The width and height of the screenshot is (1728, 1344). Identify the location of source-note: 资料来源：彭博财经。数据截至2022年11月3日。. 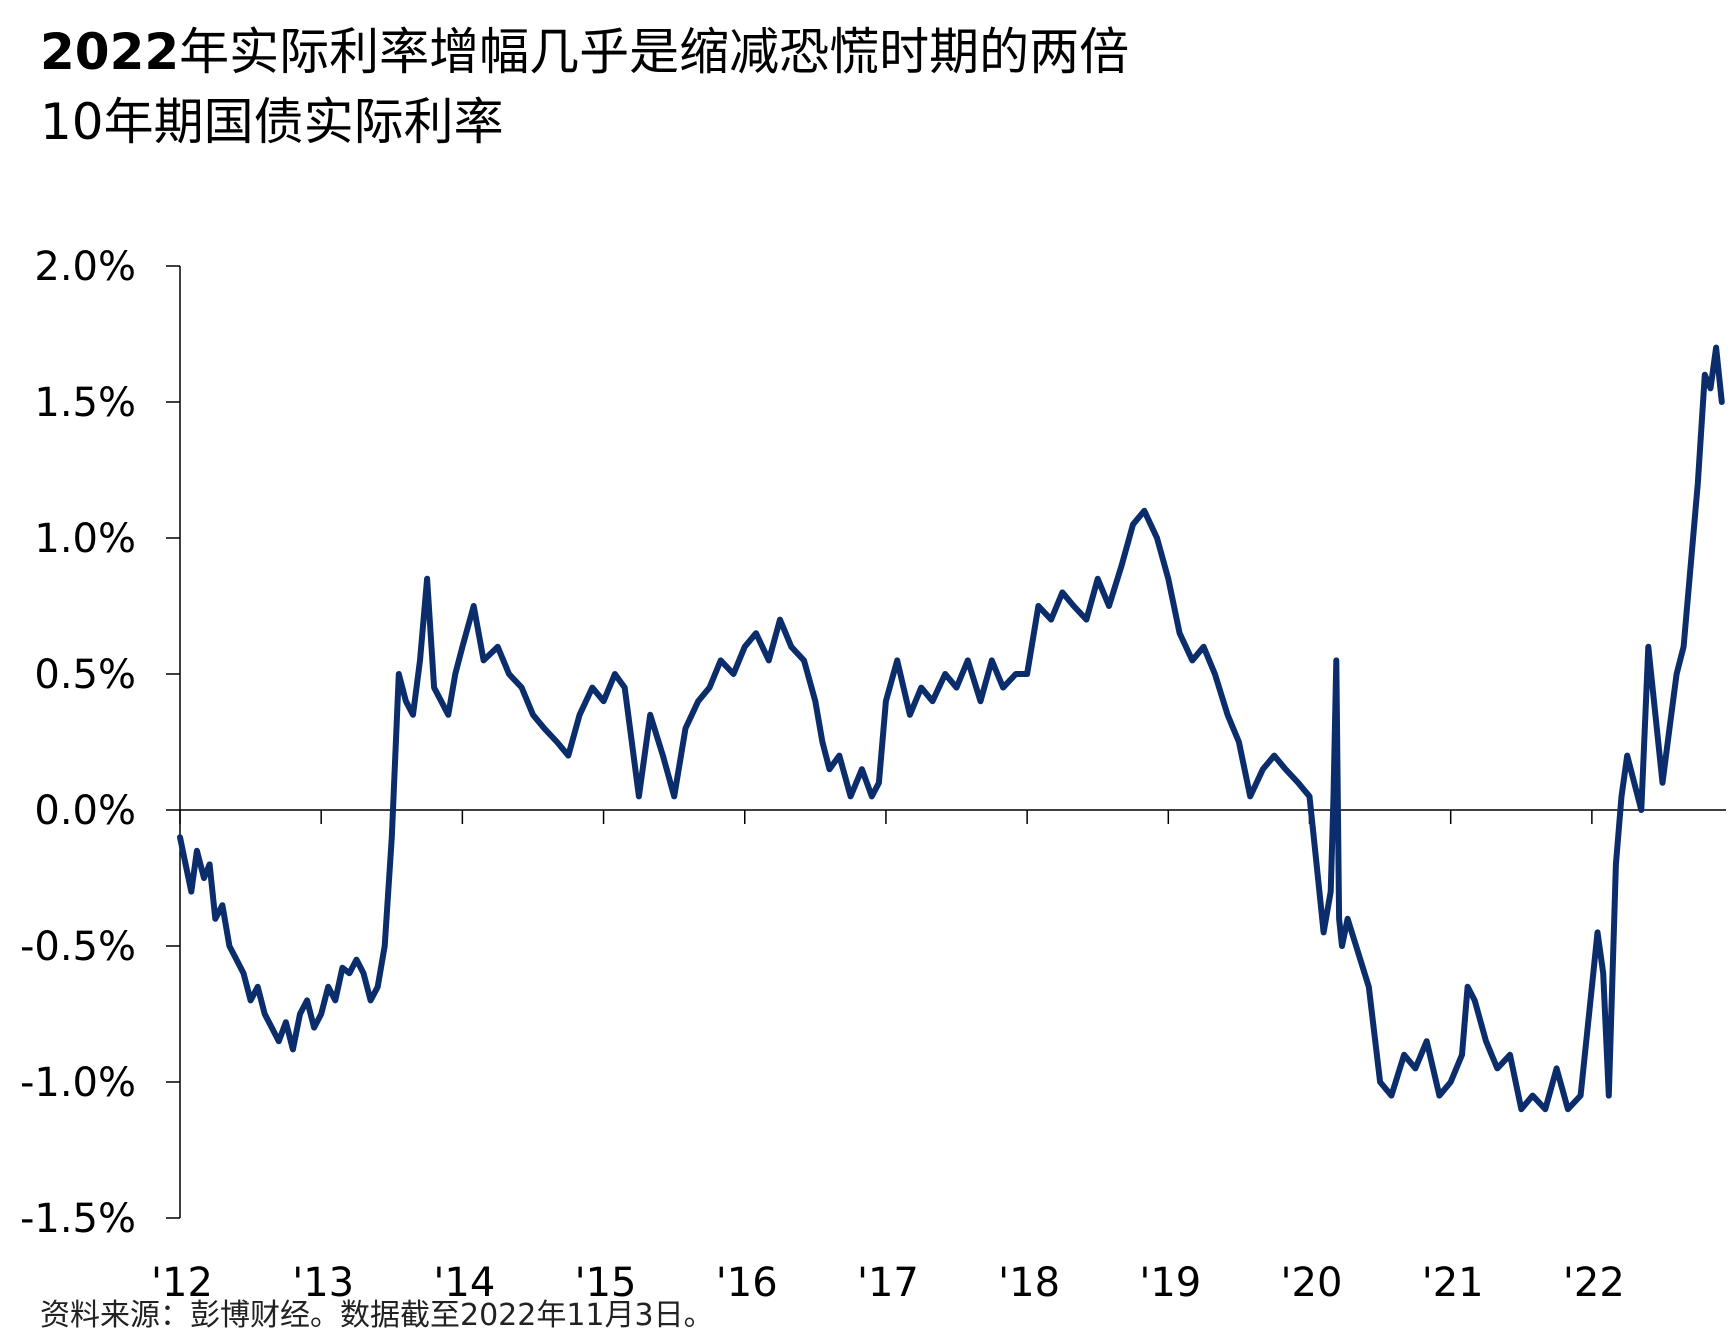
(377, 1315).